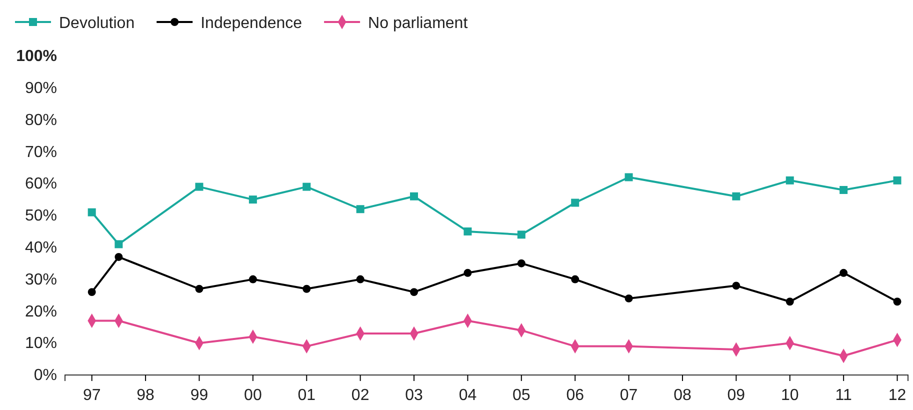 Image resolution: width=913 pixels, height=410 pixels. I want to click on y-tick-label: 20%, so click(40, 311).